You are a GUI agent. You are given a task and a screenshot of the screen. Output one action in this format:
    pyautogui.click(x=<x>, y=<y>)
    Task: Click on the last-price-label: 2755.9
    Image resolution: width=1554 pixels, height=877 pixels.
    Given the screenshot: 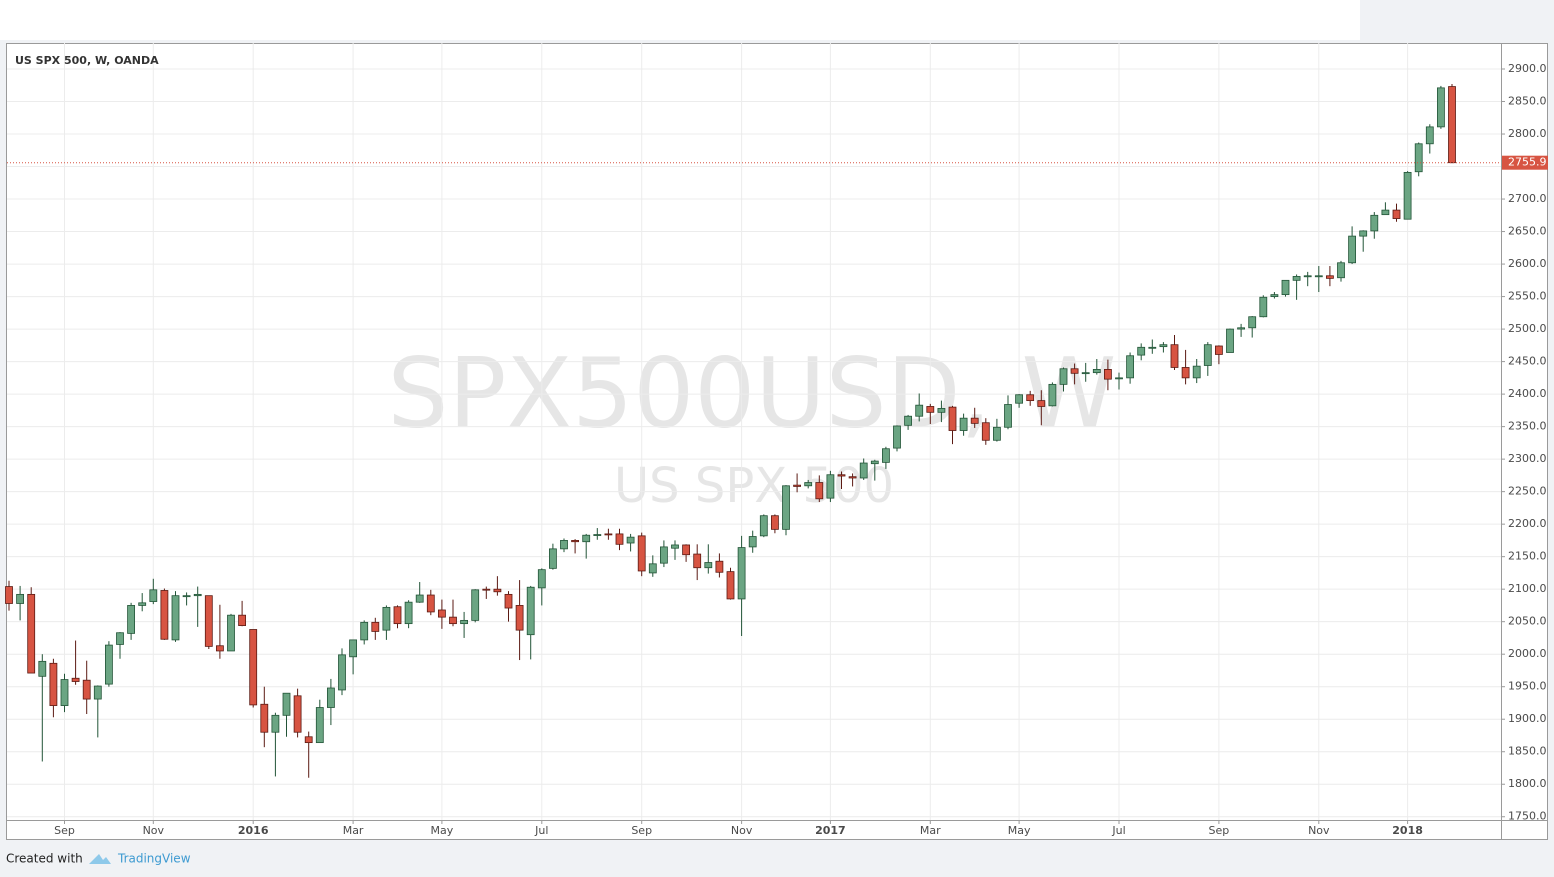 What is the action you would take?
    pyautogui.click(x=1527, y=162)
    